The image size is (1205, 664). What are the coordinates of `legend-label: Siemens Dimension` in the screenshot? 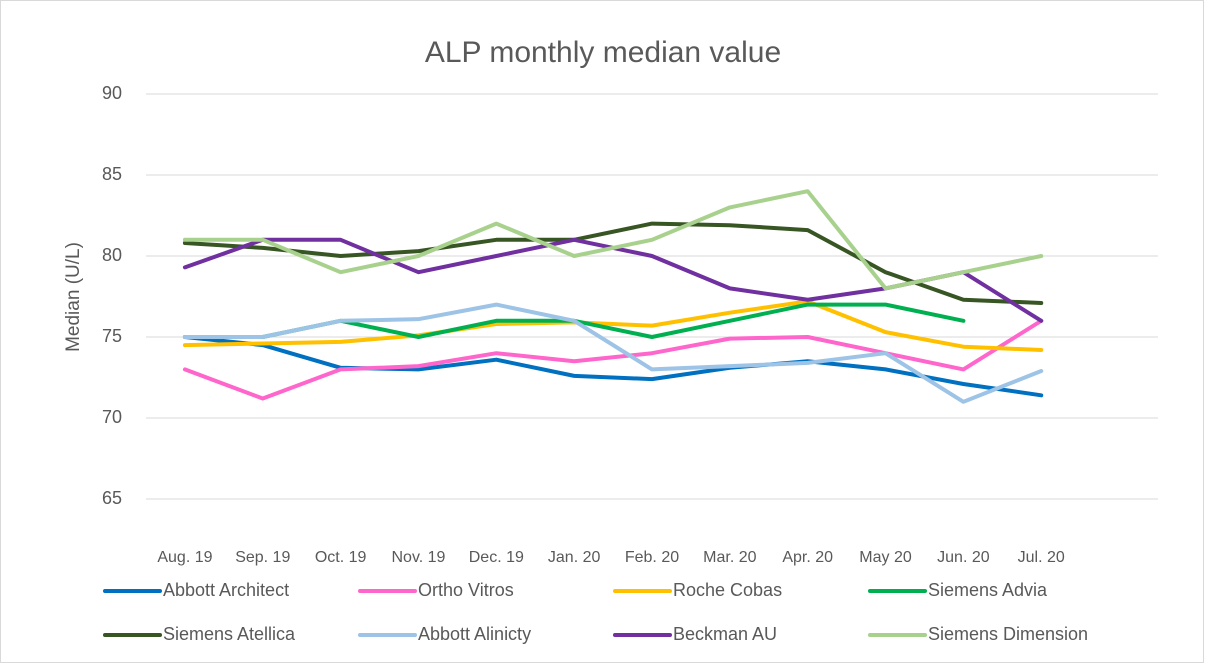 It's located at (1008, 634).